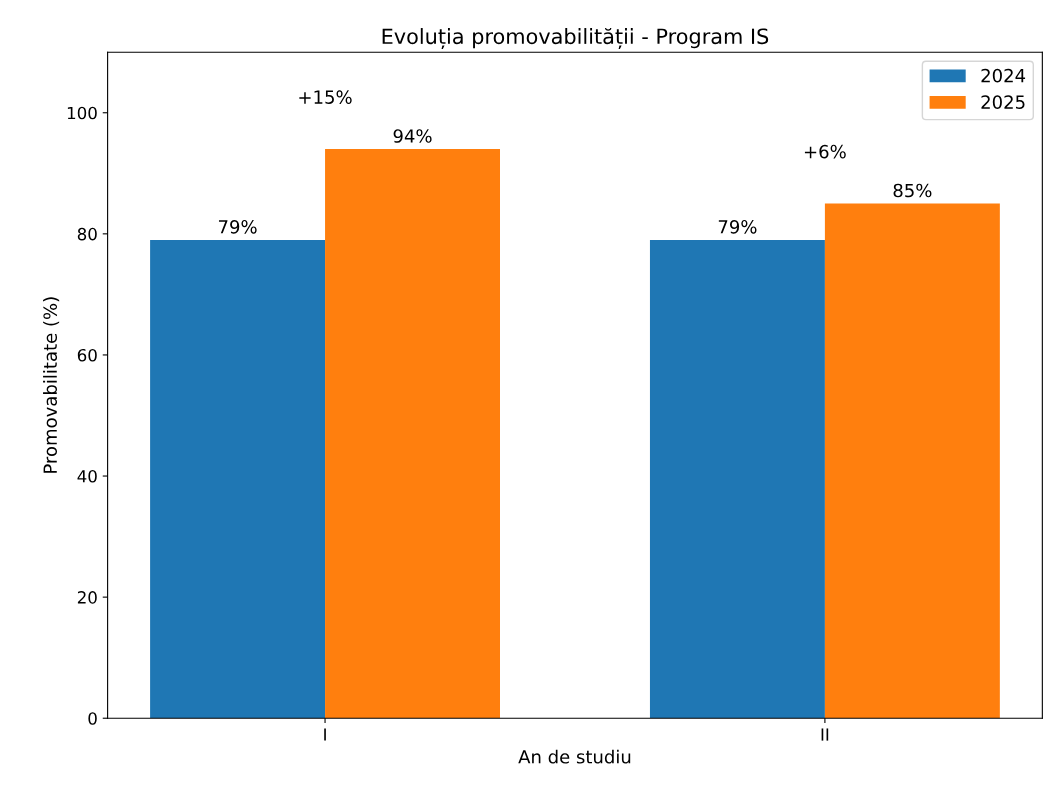 The width and height of the screenshot is (1055, 791). I want to click on annotation: +6%, so click(825, 151).